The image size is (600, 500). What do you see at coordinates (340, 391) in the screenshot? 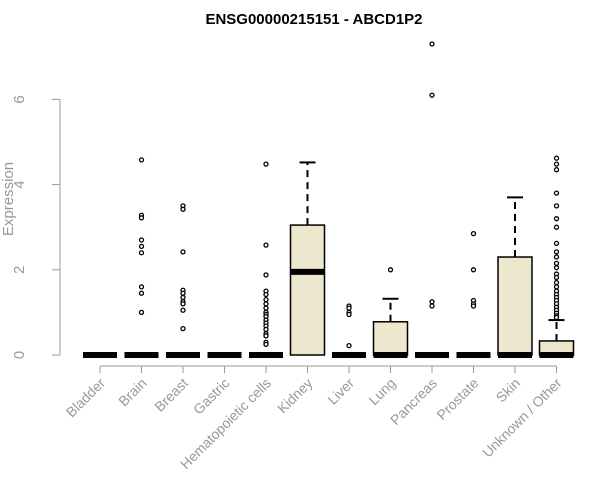
I see `x-tick-label: Liver` at bounding box center [340, 391].